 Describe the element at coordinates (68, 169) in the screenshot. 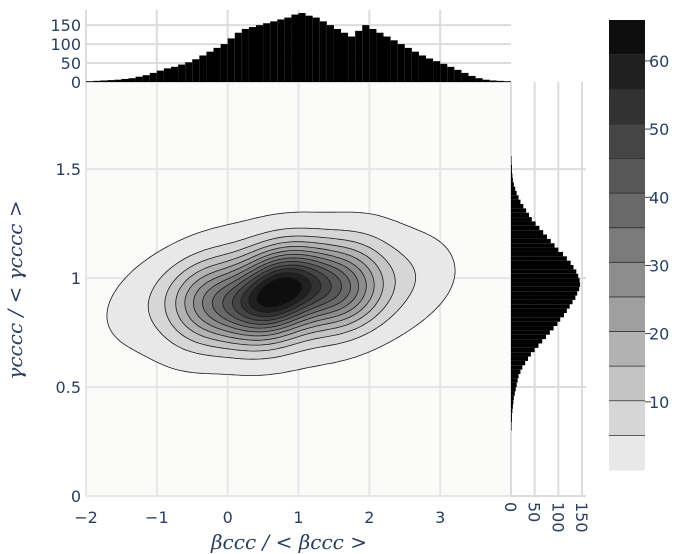

I see `y-tick-label: 1.5` at that location.